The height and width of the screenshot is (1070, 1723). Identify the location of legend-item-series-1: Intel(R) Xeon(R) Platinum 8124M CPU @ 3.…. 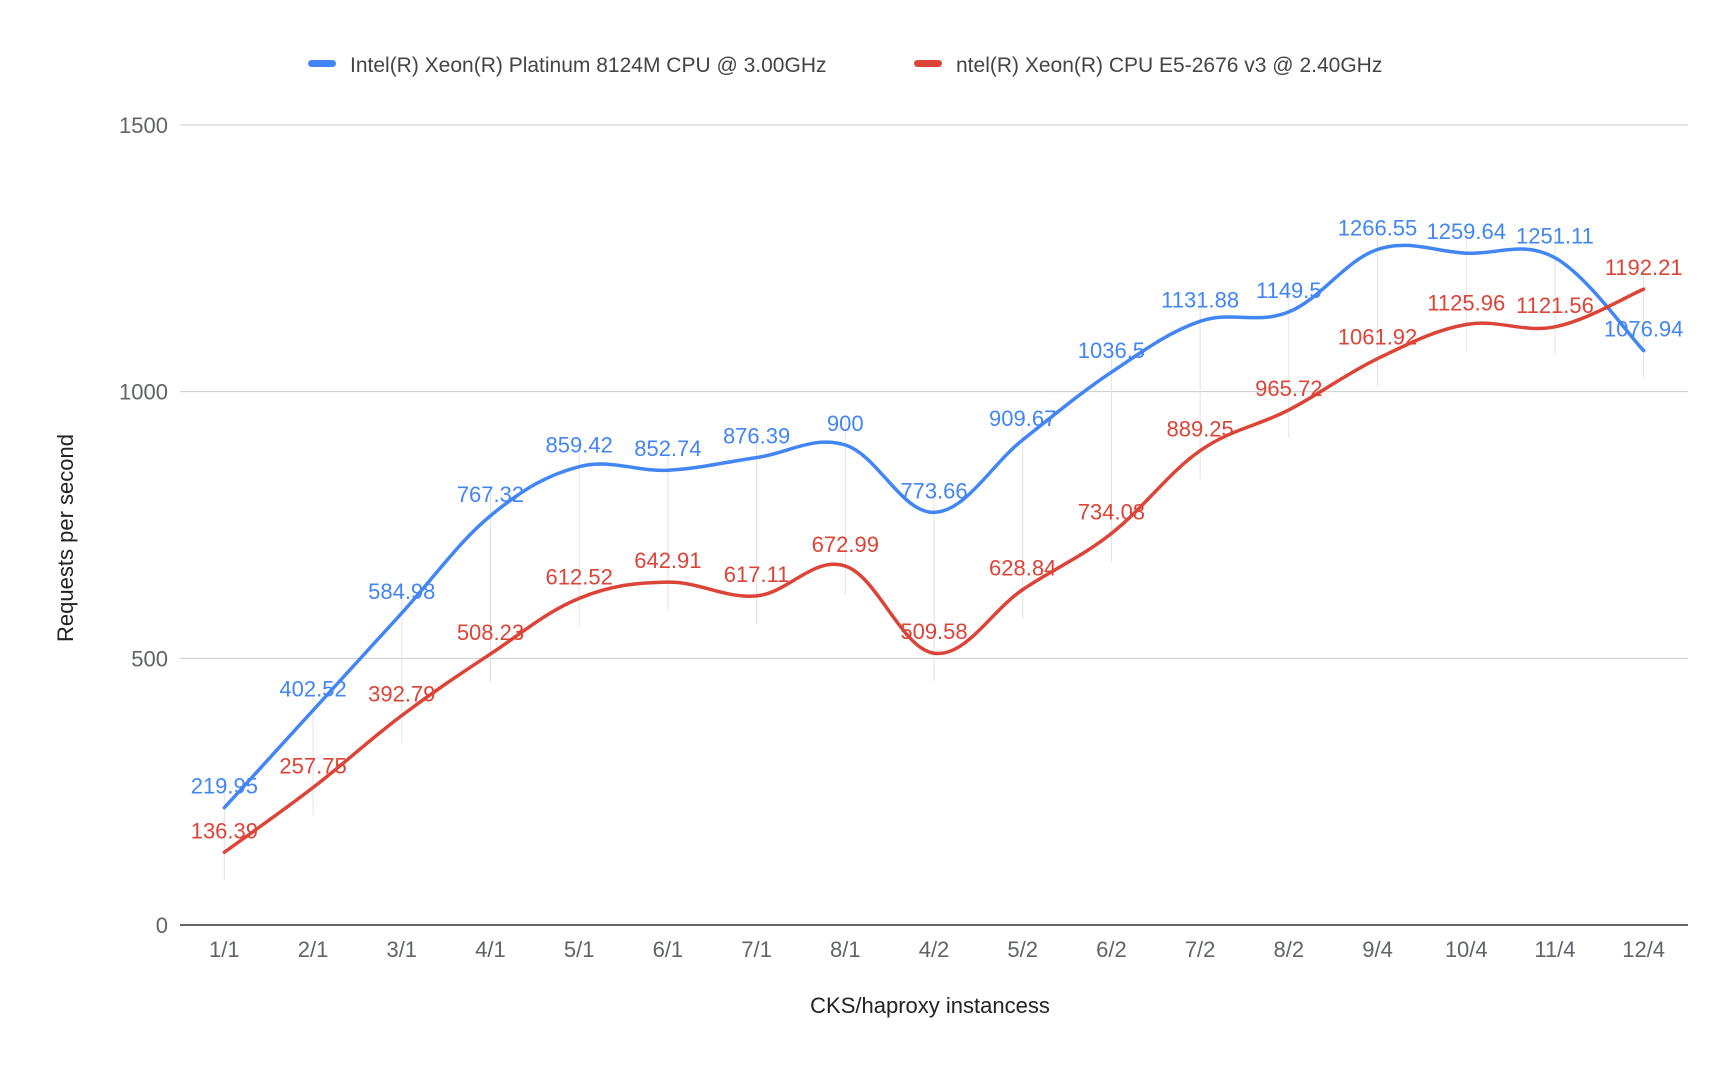
(567, 65).